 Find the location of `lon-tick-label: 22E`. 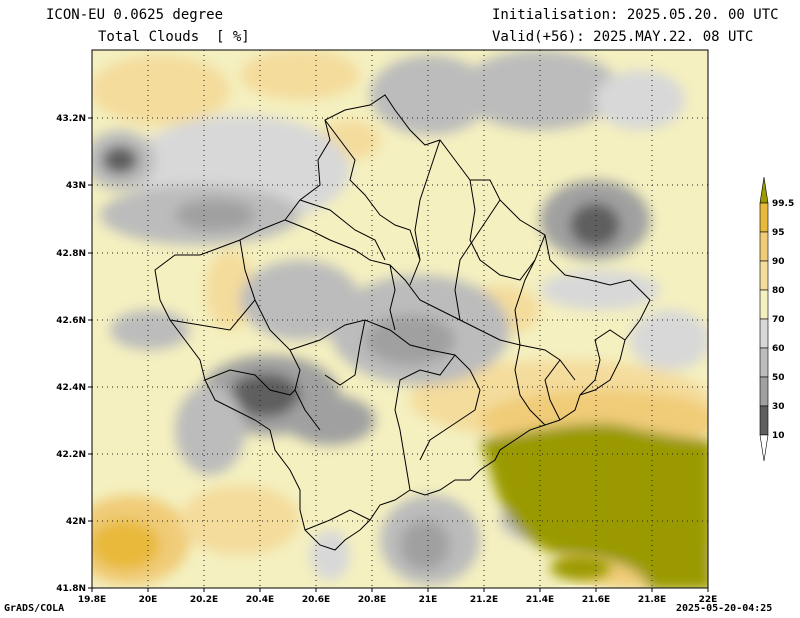

lon-tick-label: 22E is located at coordinates (708, 600).